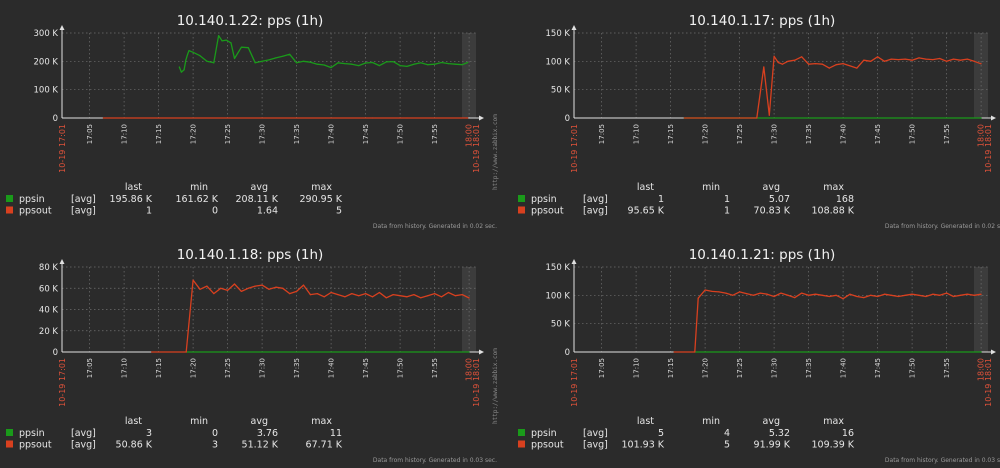  Describe the element at coordinates (988, 382) in the screenshot. I see `x-end-label: 10-19 18:01` at that location.